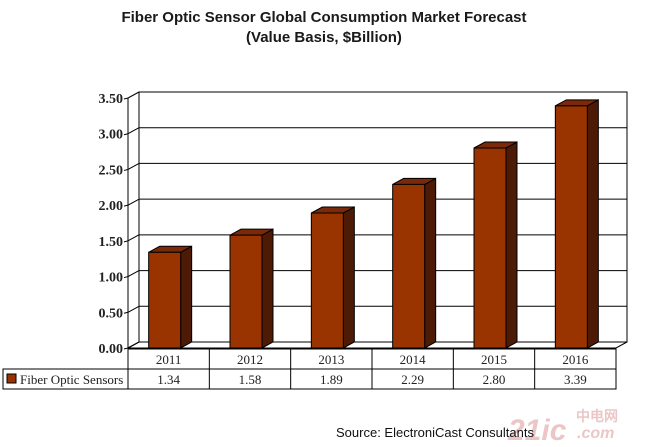 This screenshot has width=649, height=447. Describe the element at coordinates (595, 433) in the screenshot. I see `watermark-sub: .com` at that location.